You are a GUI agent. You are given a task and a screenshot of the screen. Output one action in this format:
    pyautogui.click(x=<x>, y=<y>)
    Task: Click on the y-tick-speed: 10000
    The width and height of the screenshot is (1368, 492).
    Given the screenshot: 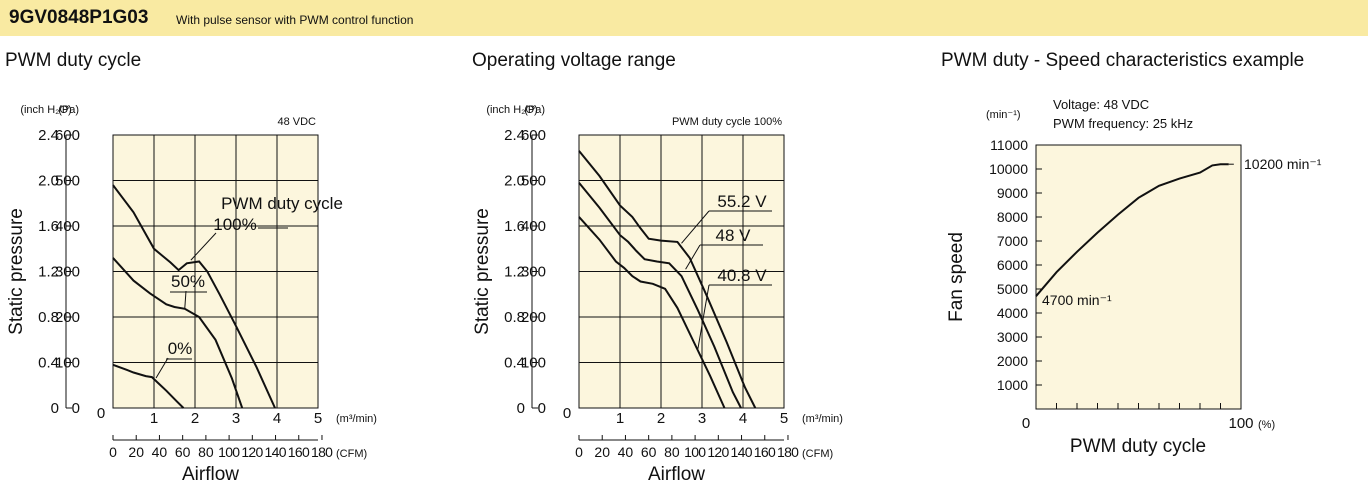 What is the action you would take?
    pyautogui.click(x=1008, y=169)
    